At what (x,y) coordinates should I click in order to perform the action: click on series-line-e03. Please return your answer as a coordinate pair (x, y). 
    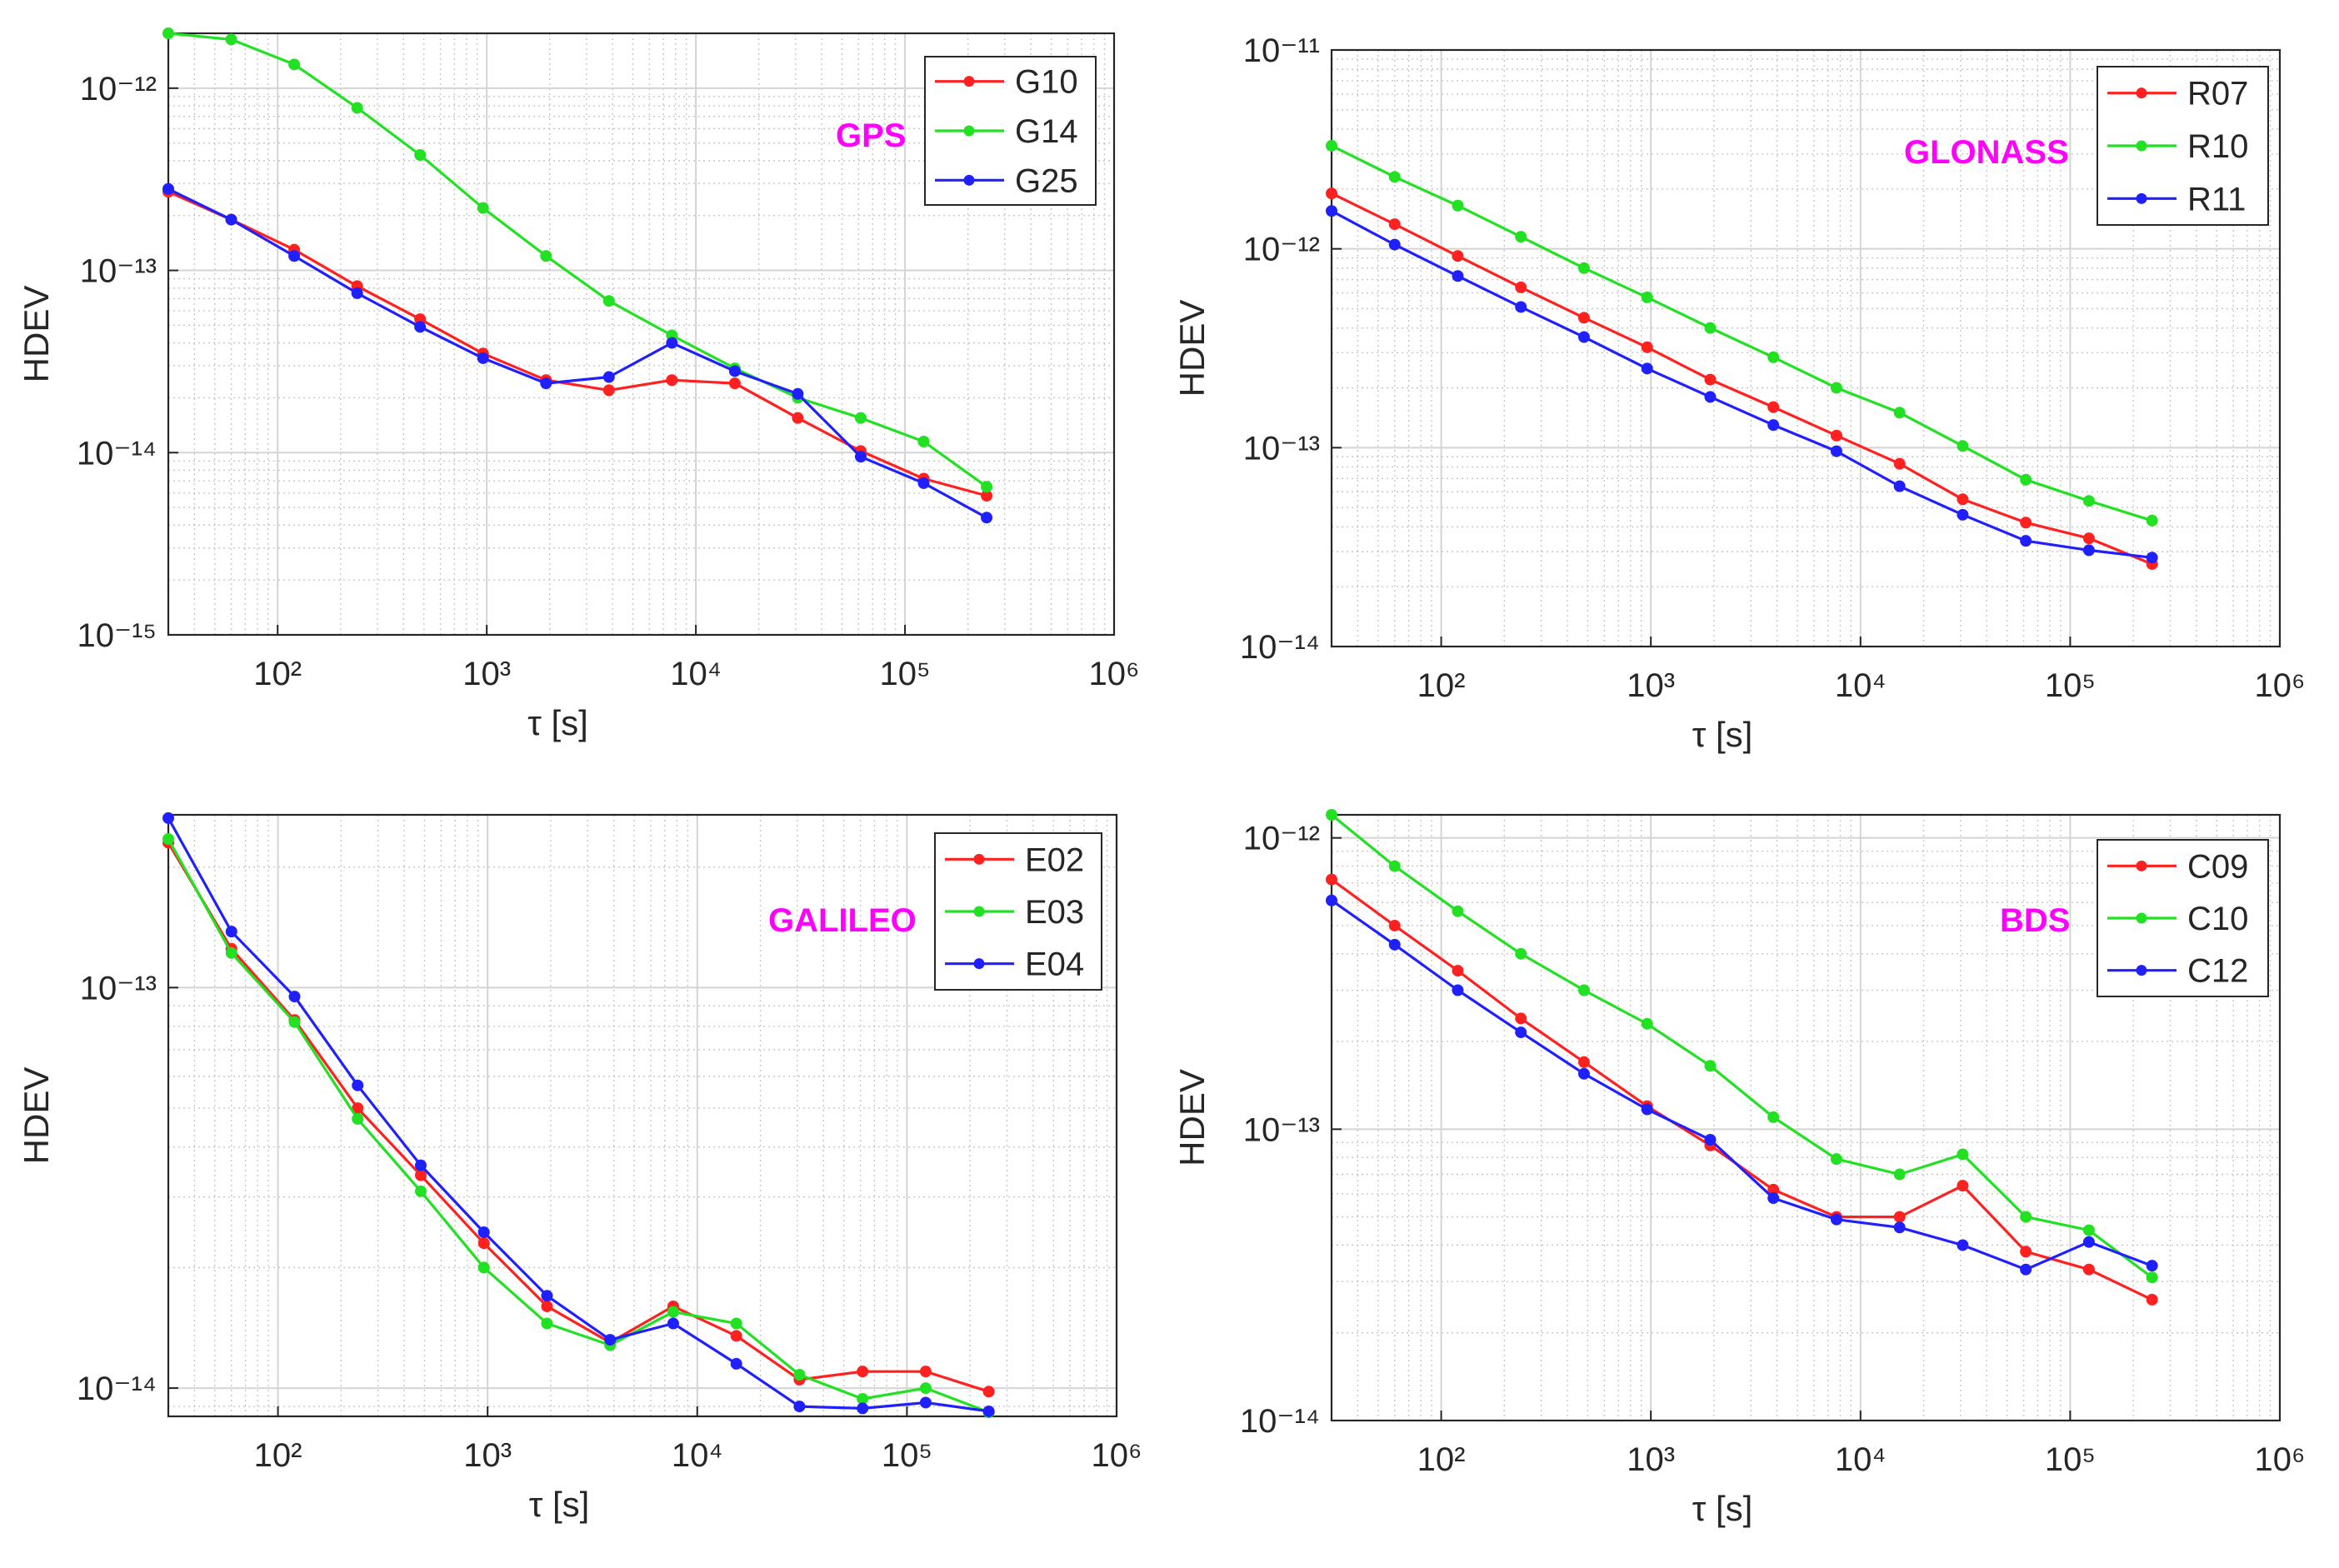
    Looking at the image, I should click on (578, 1126).